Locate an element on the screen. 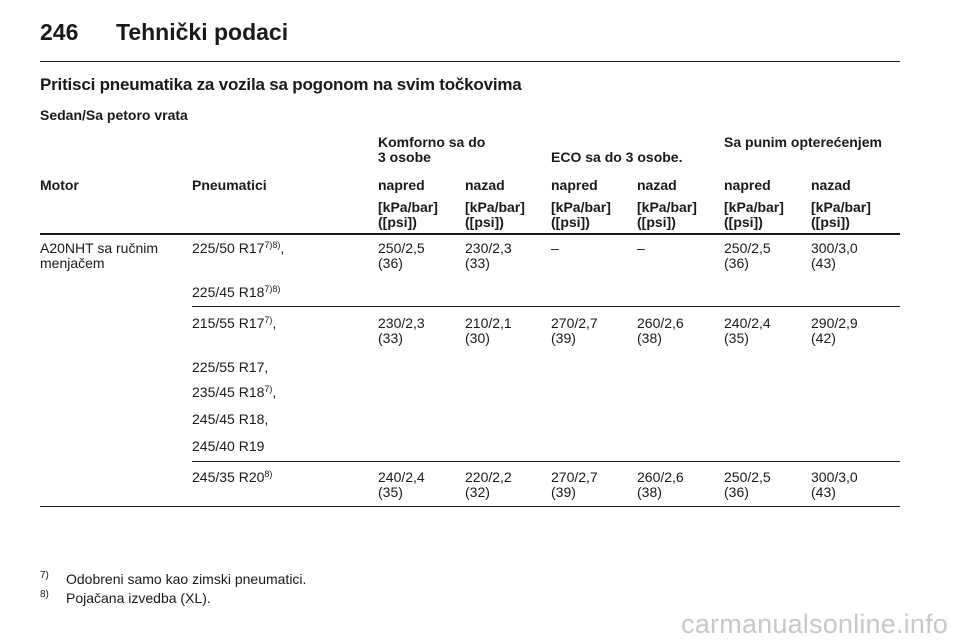 This screenshot has width=960, height=642. footnote-ref: 8) is located at coordinates (268, 474).